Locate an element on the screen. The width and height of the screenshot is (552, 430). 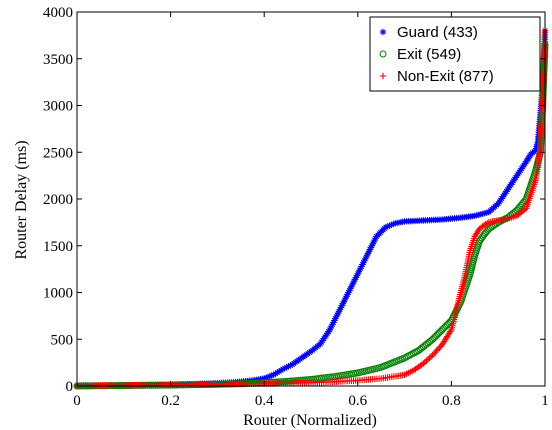
x-tick-label: 0.4 is located at coordinates (264, 401).